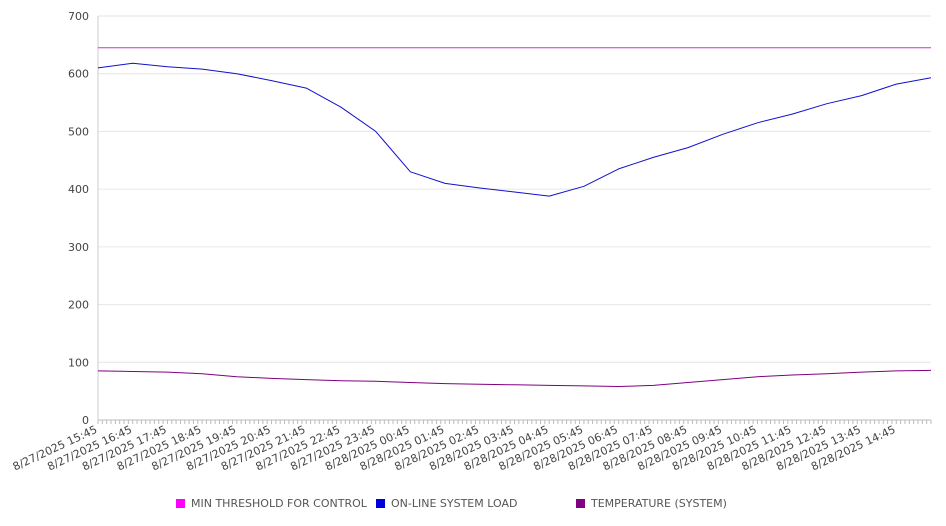  I want to click on legend-item-threshold: MIN THRESHOLD FOR CONTROL, so click(271, 503).